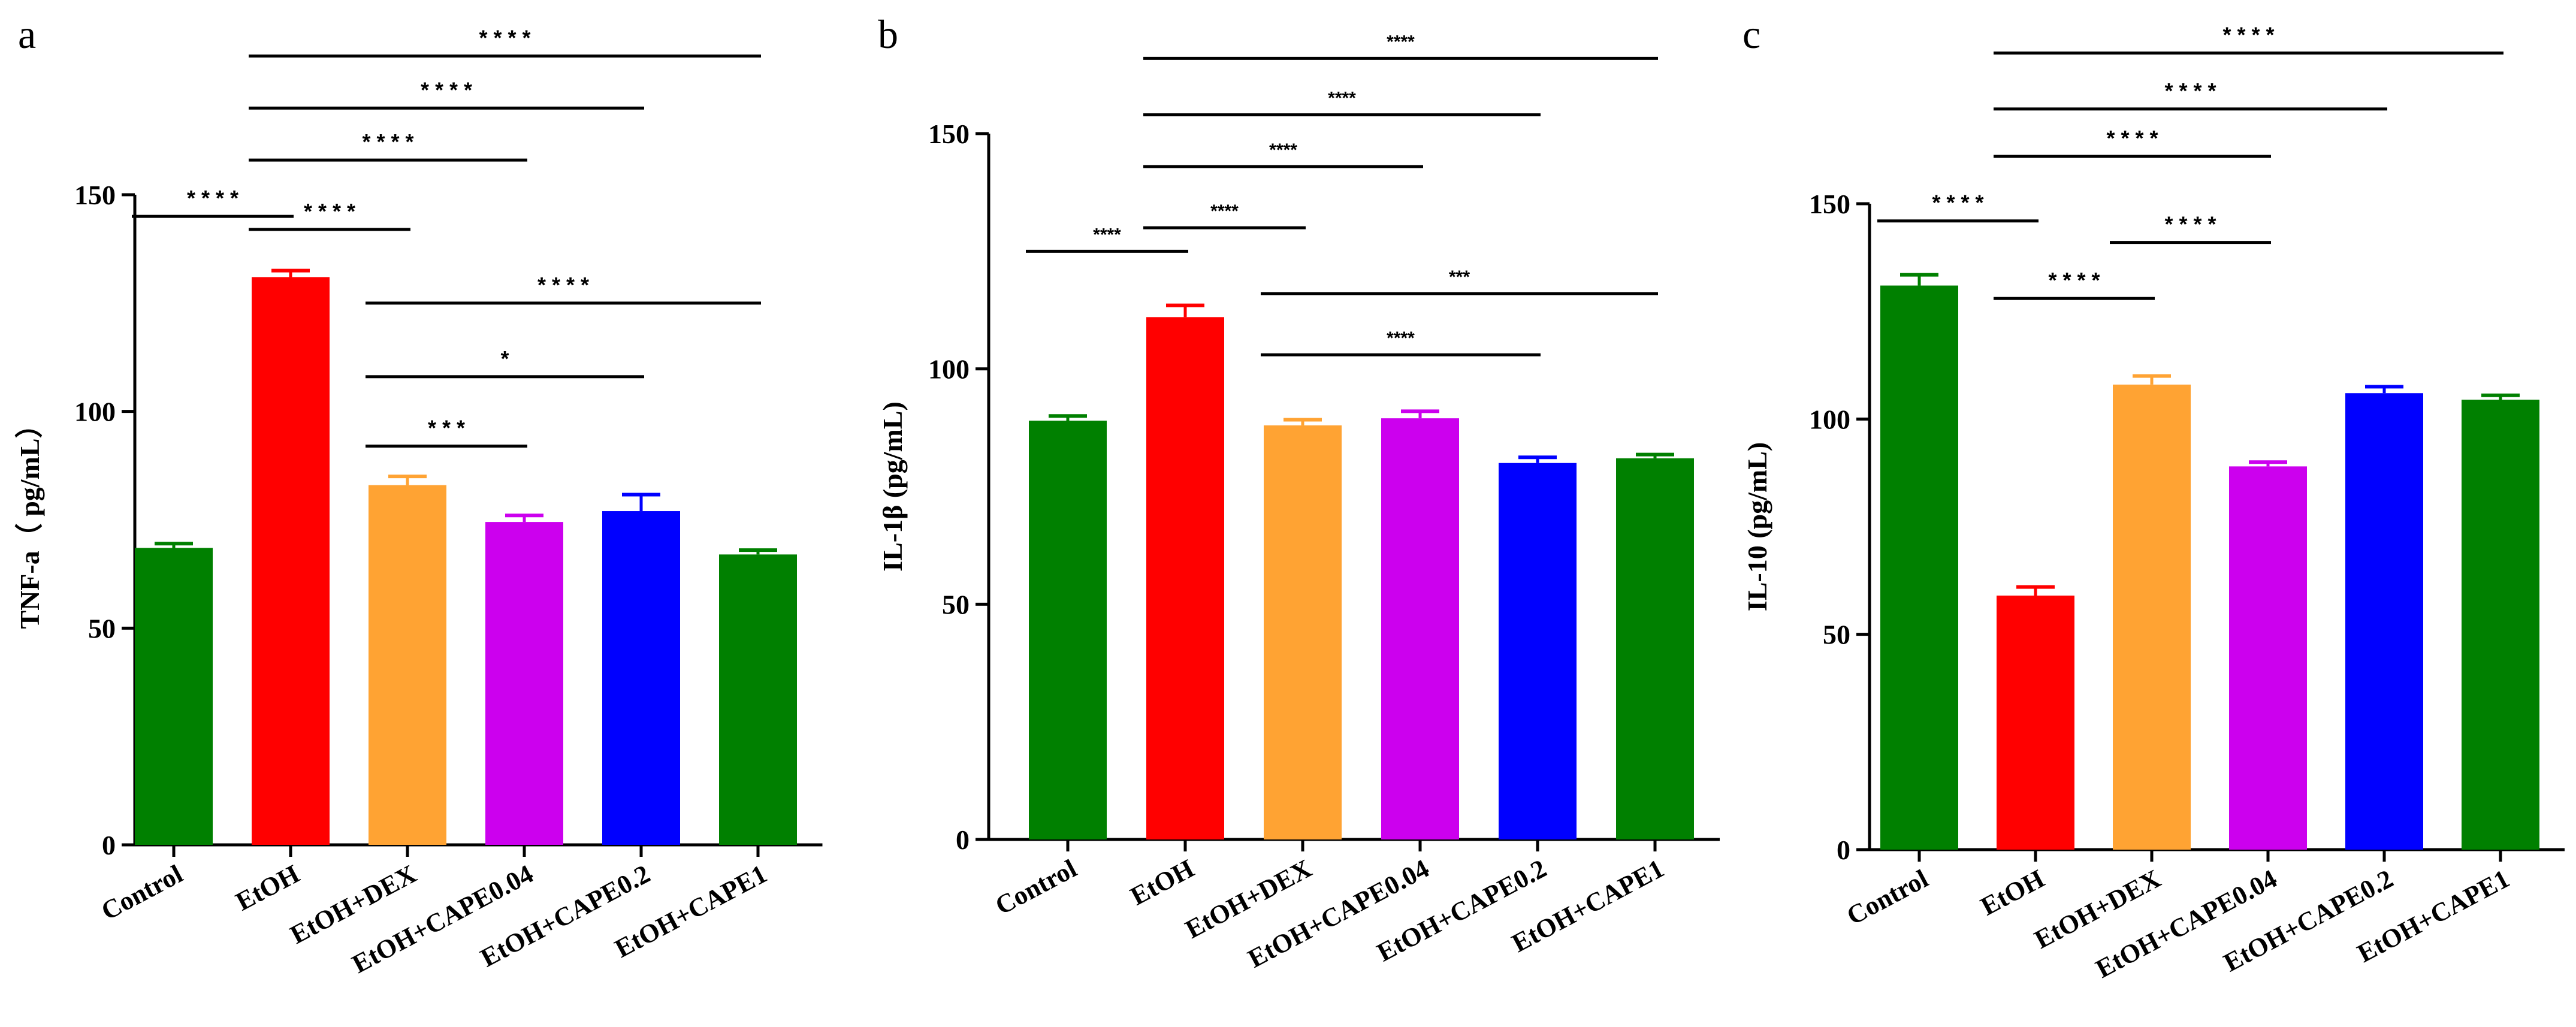 The image size is (2576, 1027). Describe the element at coordinates (1830, 419) in the screenshot. I see `panel-c-y-tick-label: 100` at that location.